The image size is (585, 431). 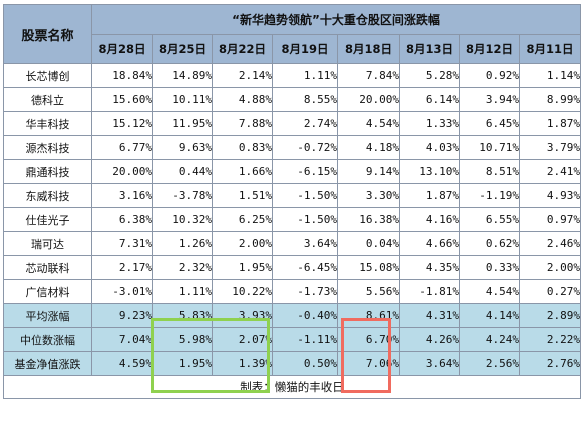 I want to click on change-value-cell: 1.26%, so click(x=182, y=243).